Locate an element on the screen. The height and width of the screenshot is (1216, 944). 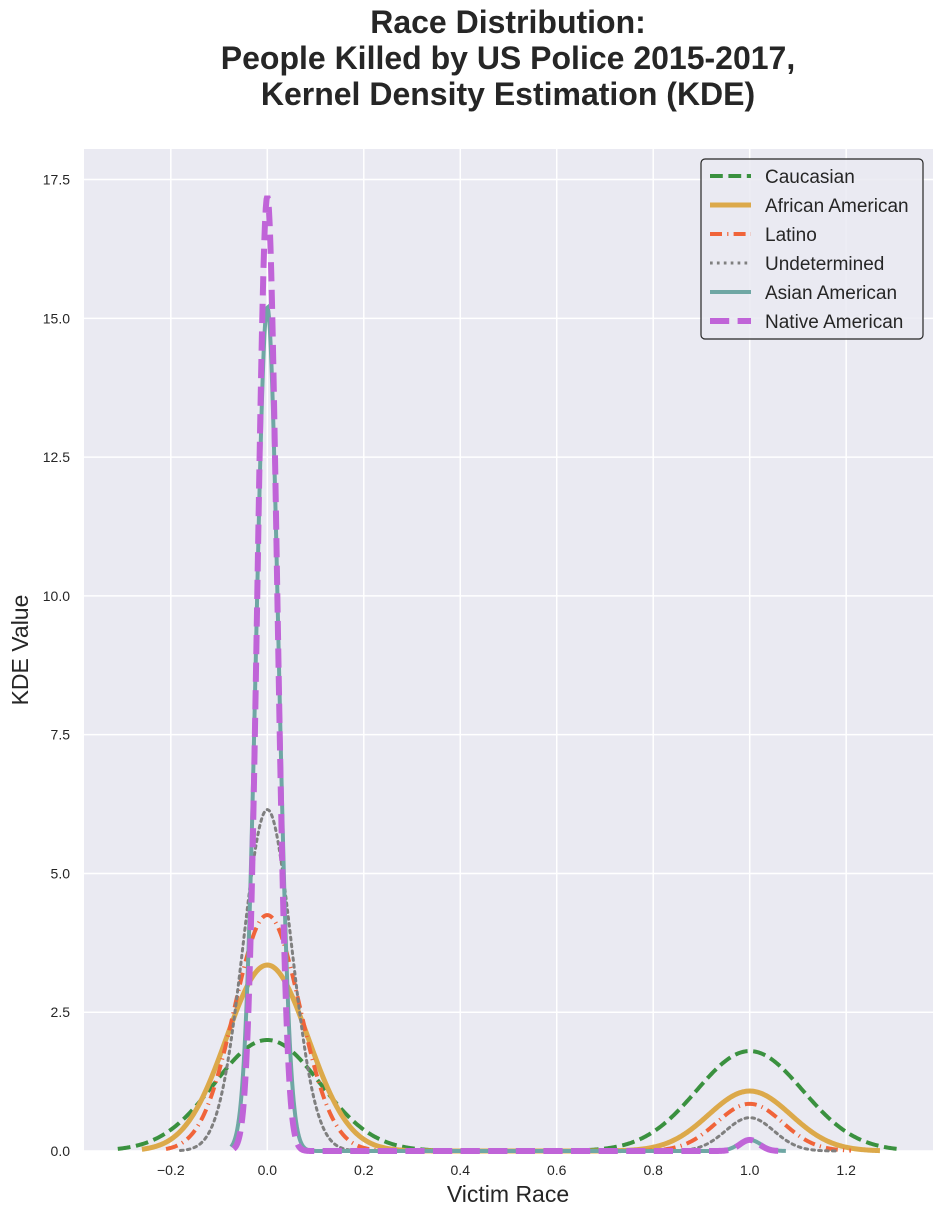
x-tick-label: 0.2 is located at coordinates (364, 1170).